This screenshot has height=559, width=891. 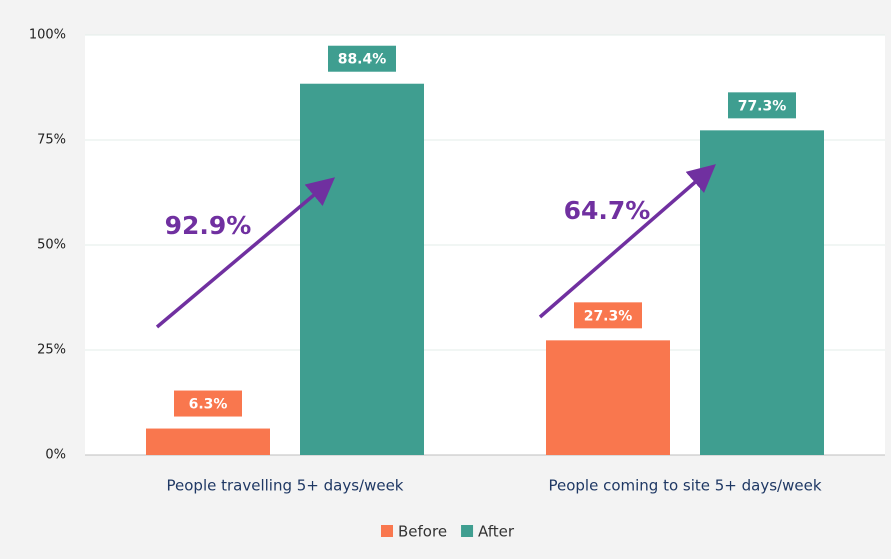 What do you see at coordinates (47, 35) in the screenshot?
I see `y-tick-label: 100%` at bounding box center [47, 35].